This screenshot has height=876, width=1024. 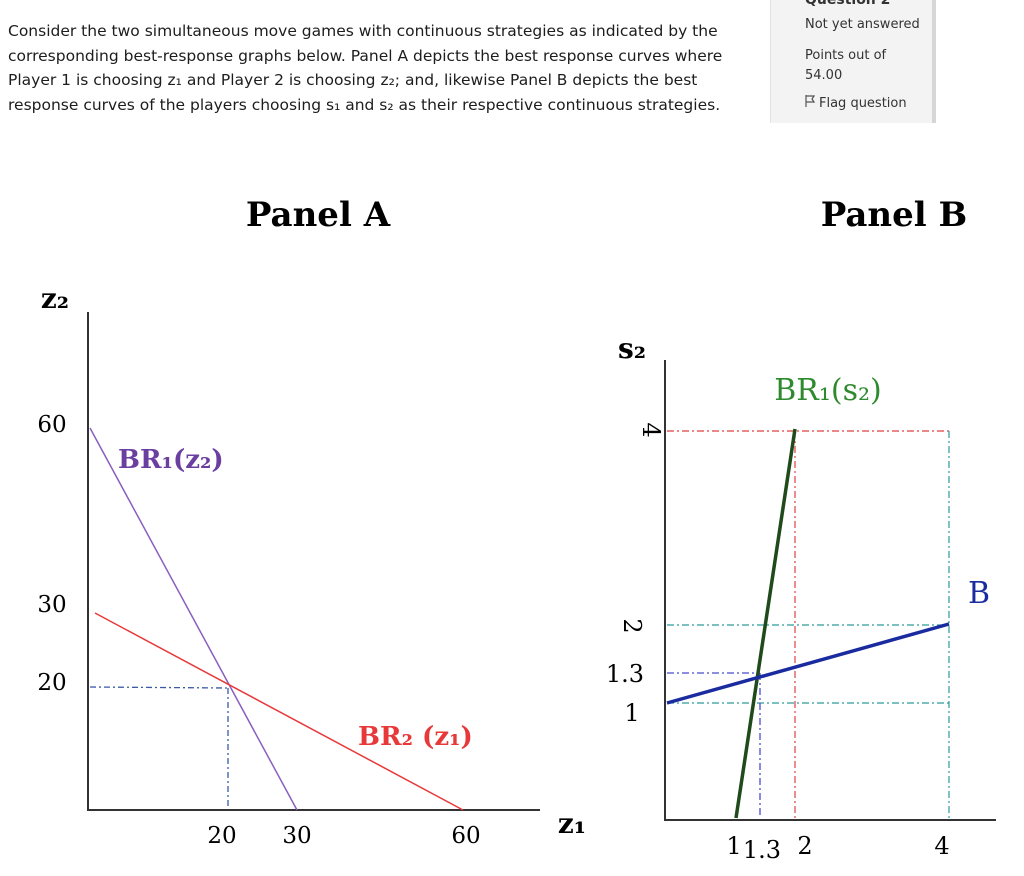 I want to click on panel-a-x-axis-label: z₁, so click(x=572, y=823).